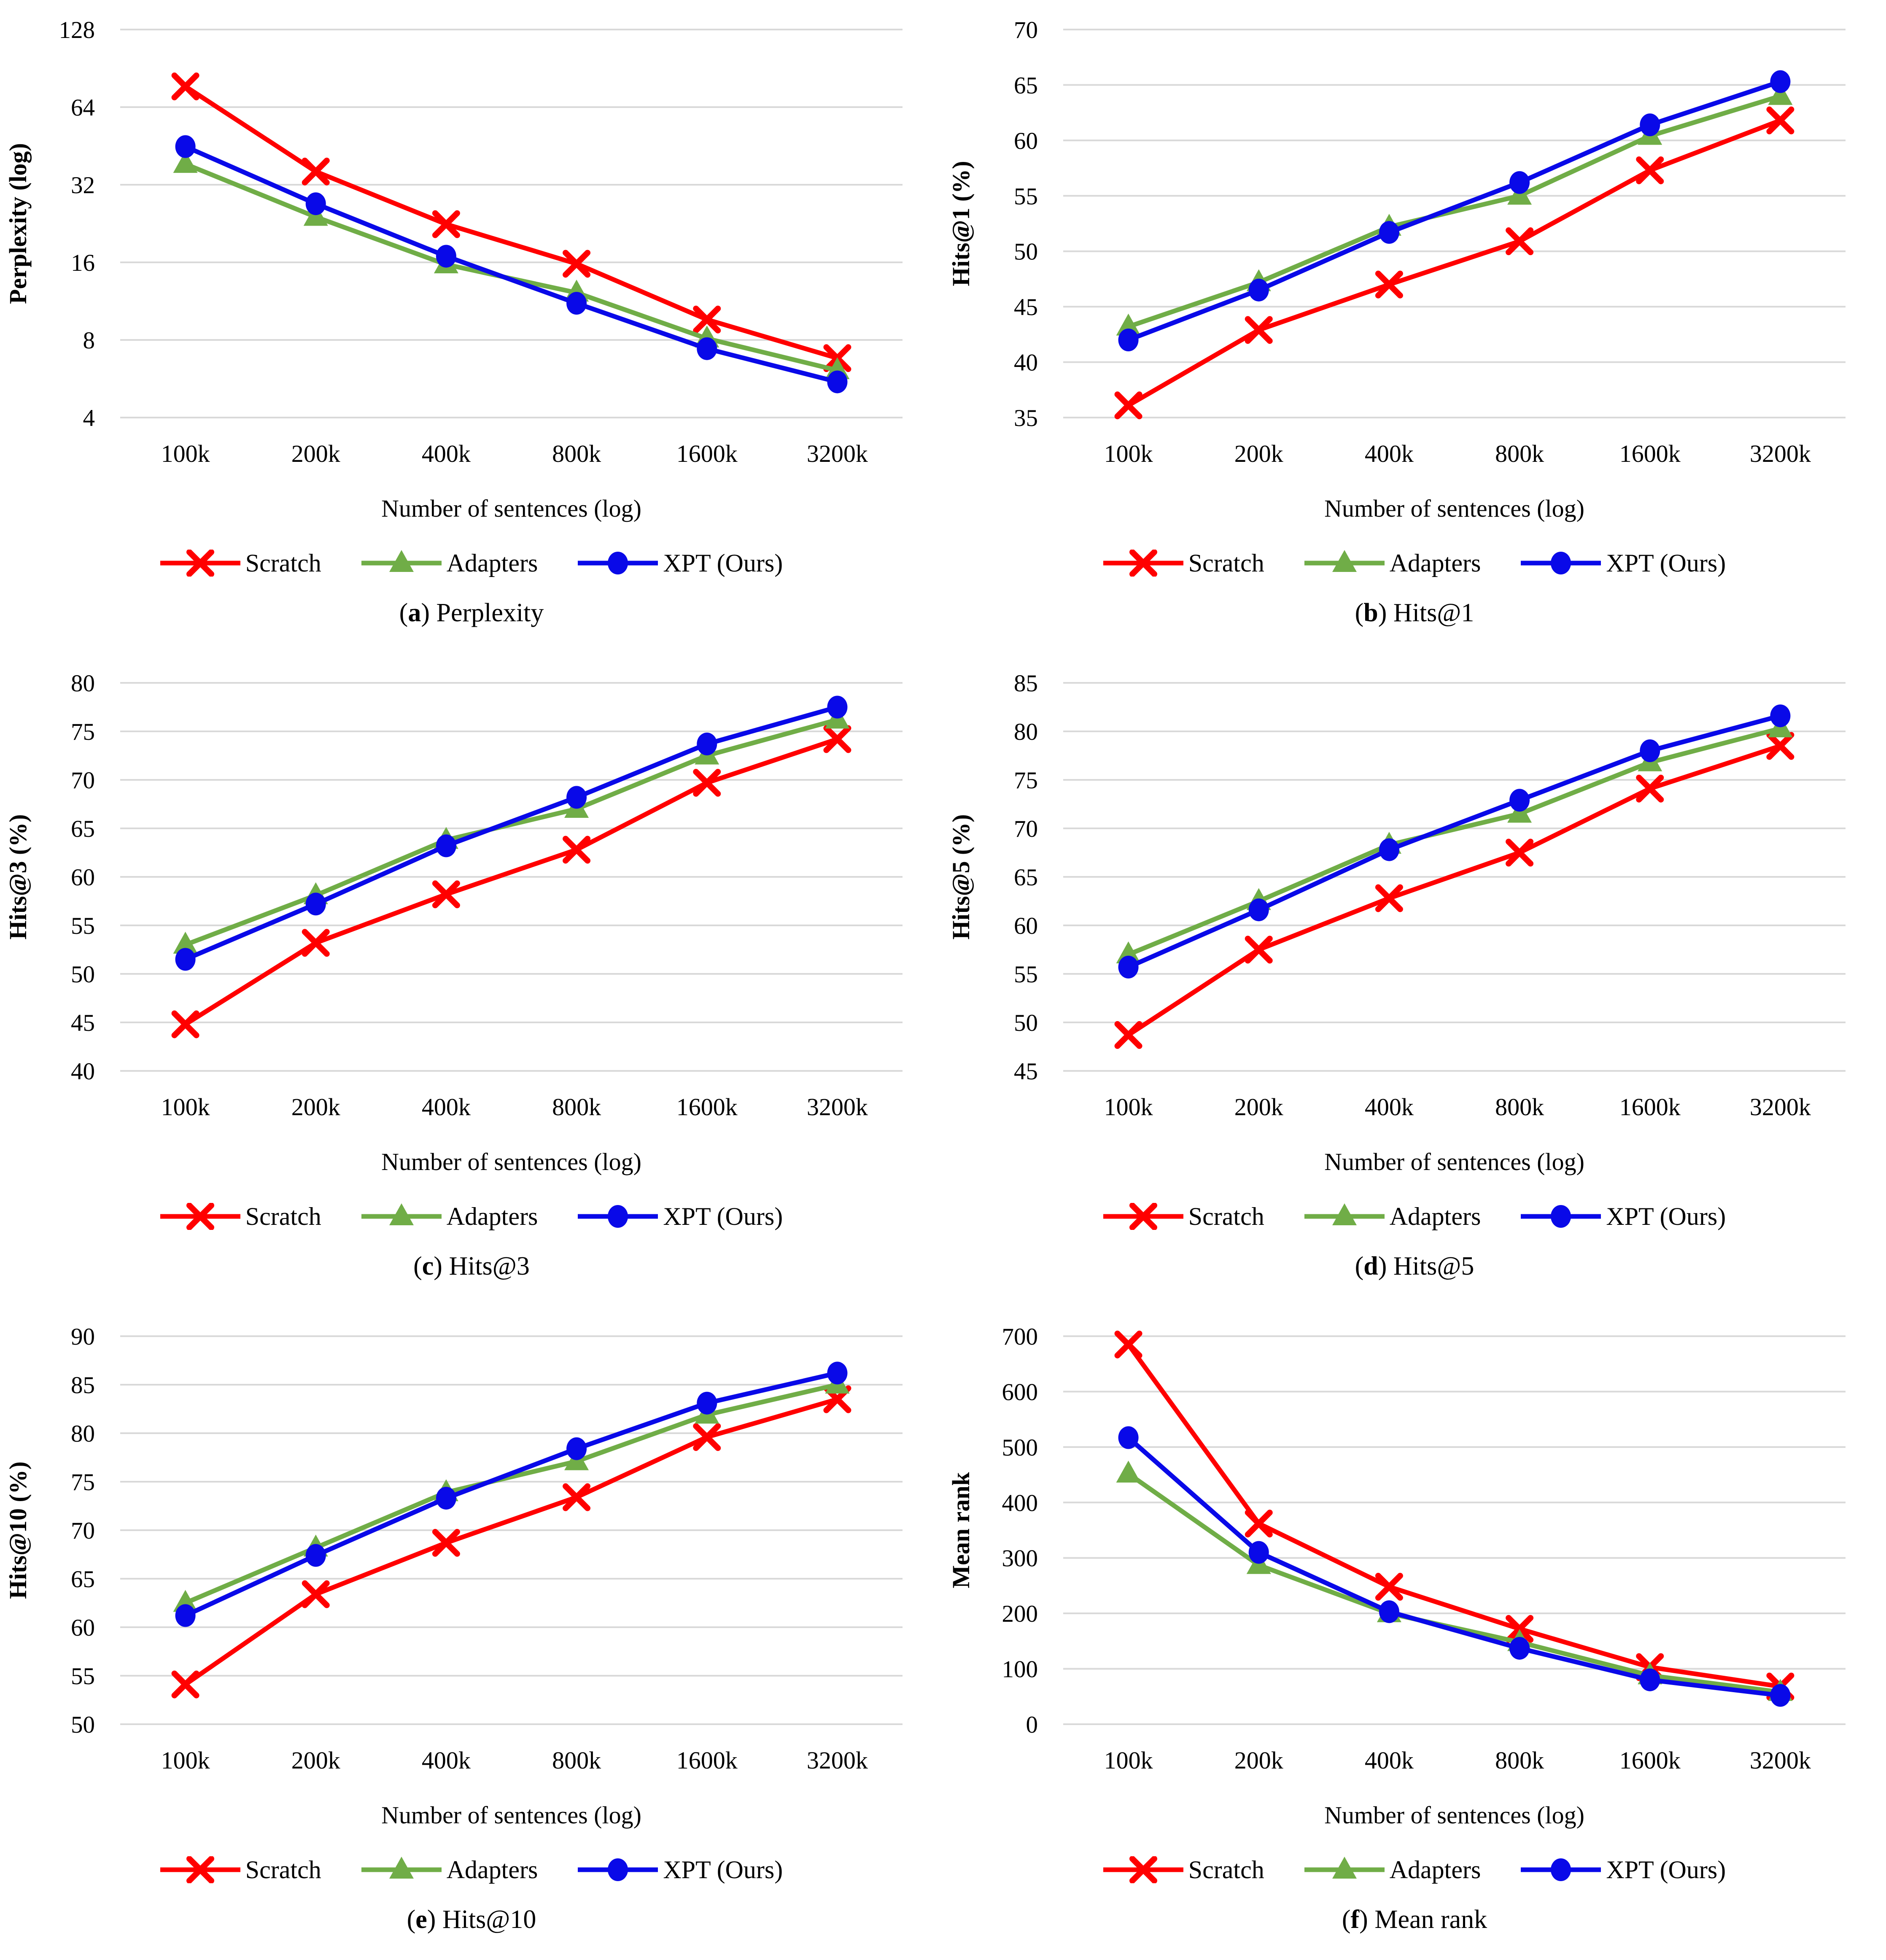 The image size is (1886, 1960). I want to click on svg-text: 80, so click(1026, 732).